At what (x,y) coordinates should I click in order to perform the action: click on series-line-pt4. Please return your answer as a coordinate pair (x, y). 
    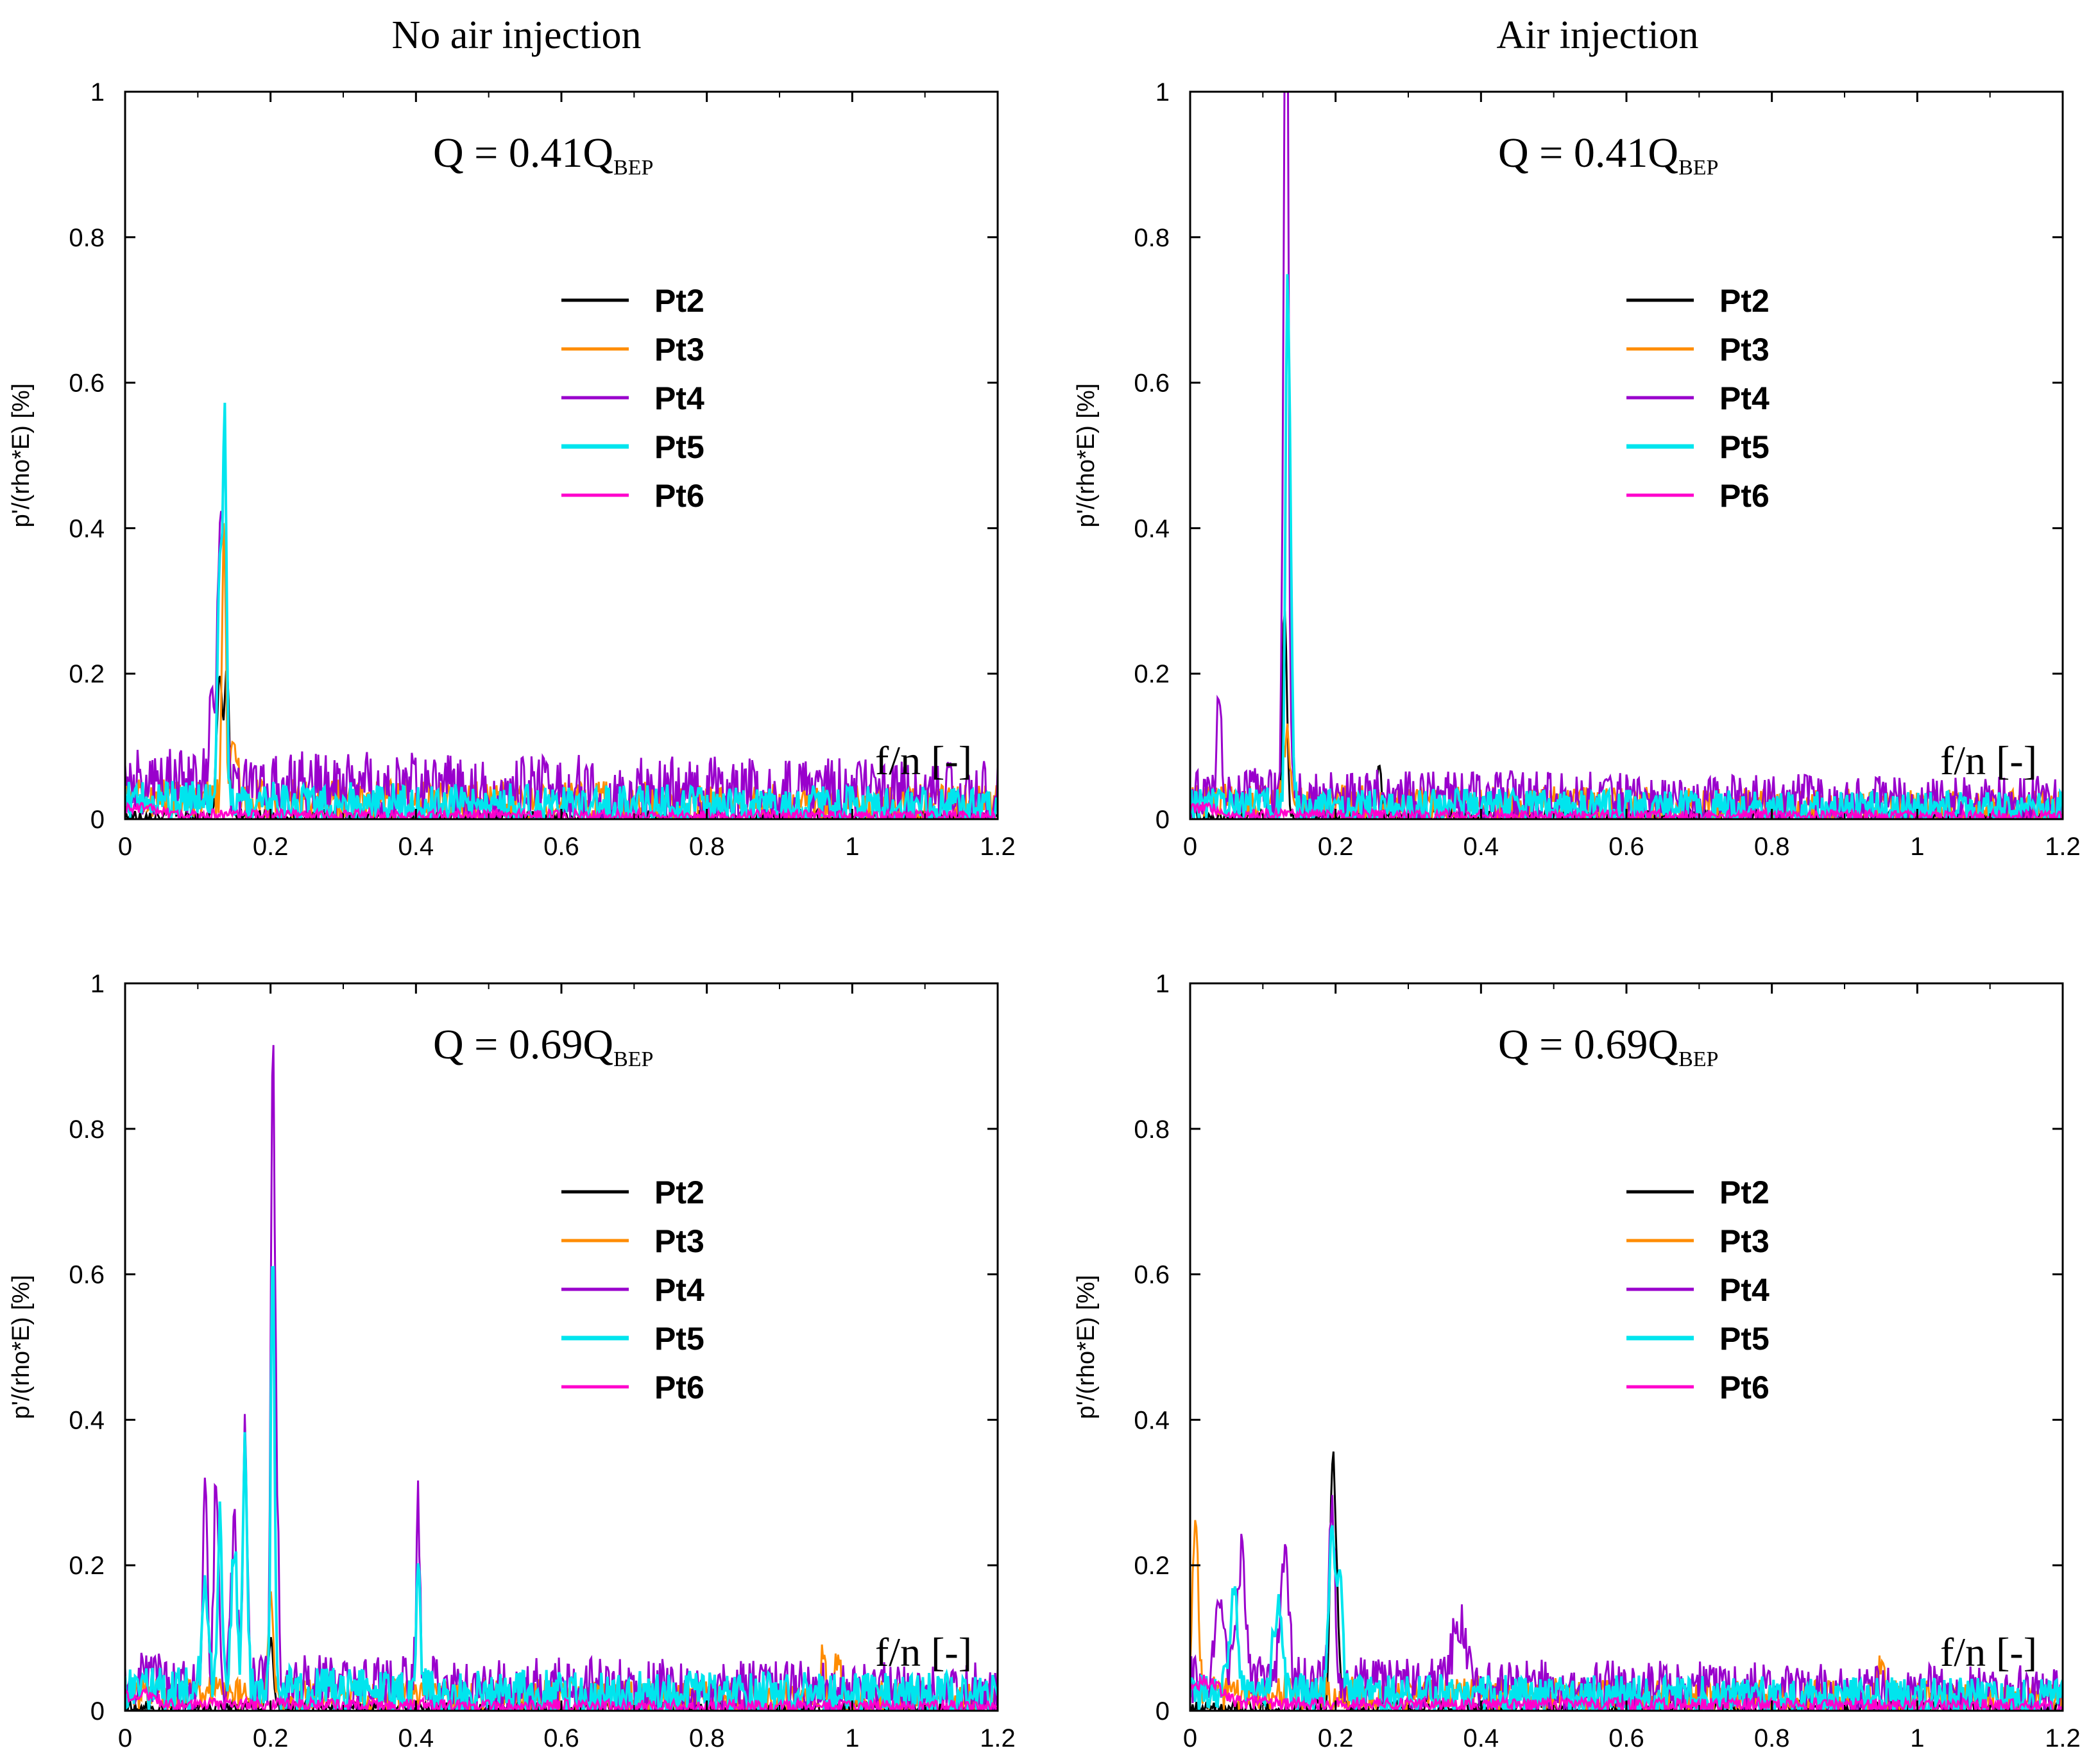
    Looking at the image, I should click on (561, 629).